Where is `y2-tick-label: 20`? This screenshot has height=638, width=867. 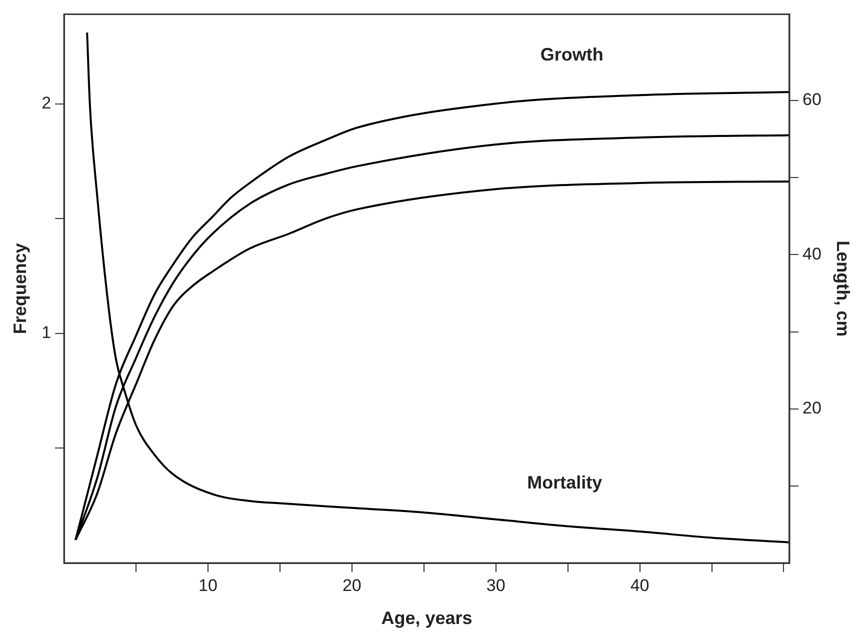 y2-tick-label: 20 is located at coordinates (812, 408).